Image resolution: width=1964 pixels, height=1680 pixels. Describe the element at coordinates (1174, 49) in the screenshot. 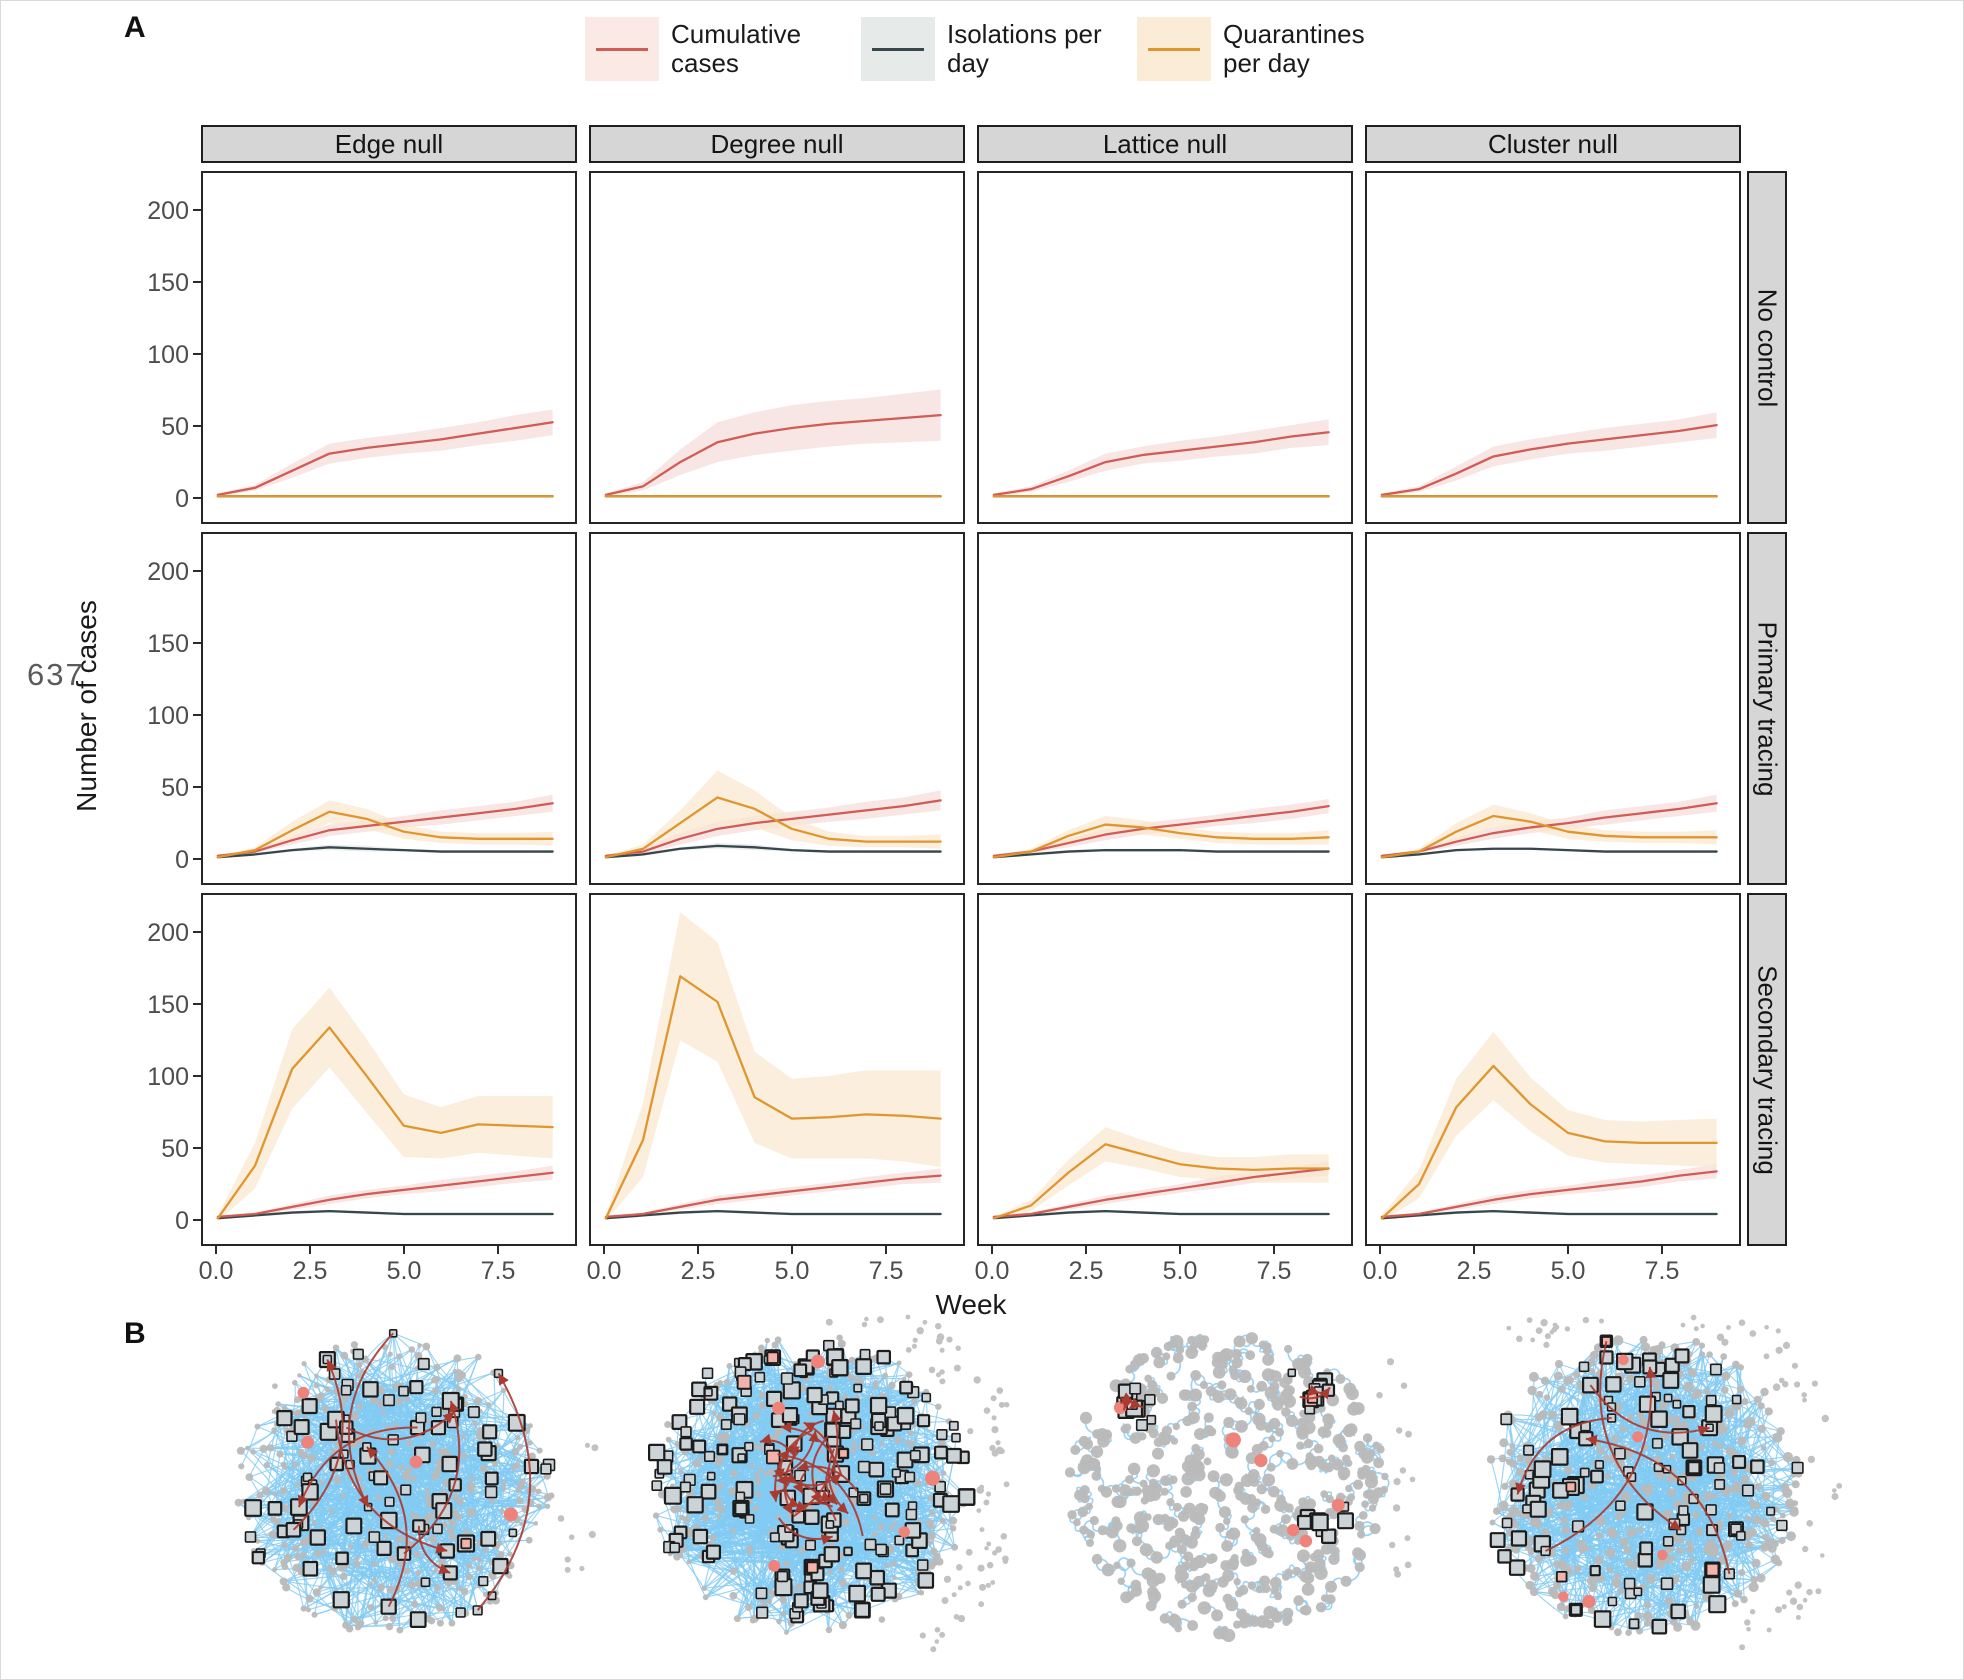

I see `legend-key-quarantines-per-day` at that location.